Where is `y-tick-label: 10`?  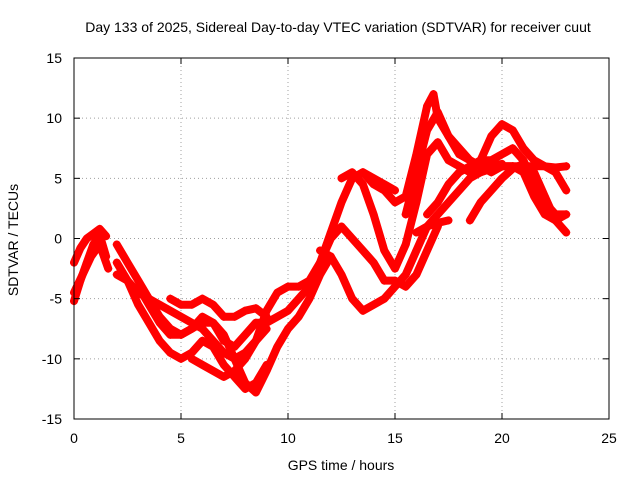
y-tick-label: 10 is located at coordinates (54, 118).